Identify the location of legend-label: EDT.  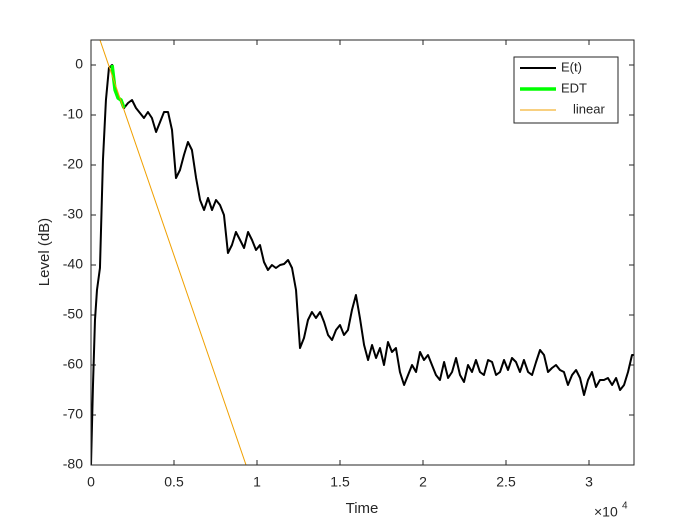
(574, 87).